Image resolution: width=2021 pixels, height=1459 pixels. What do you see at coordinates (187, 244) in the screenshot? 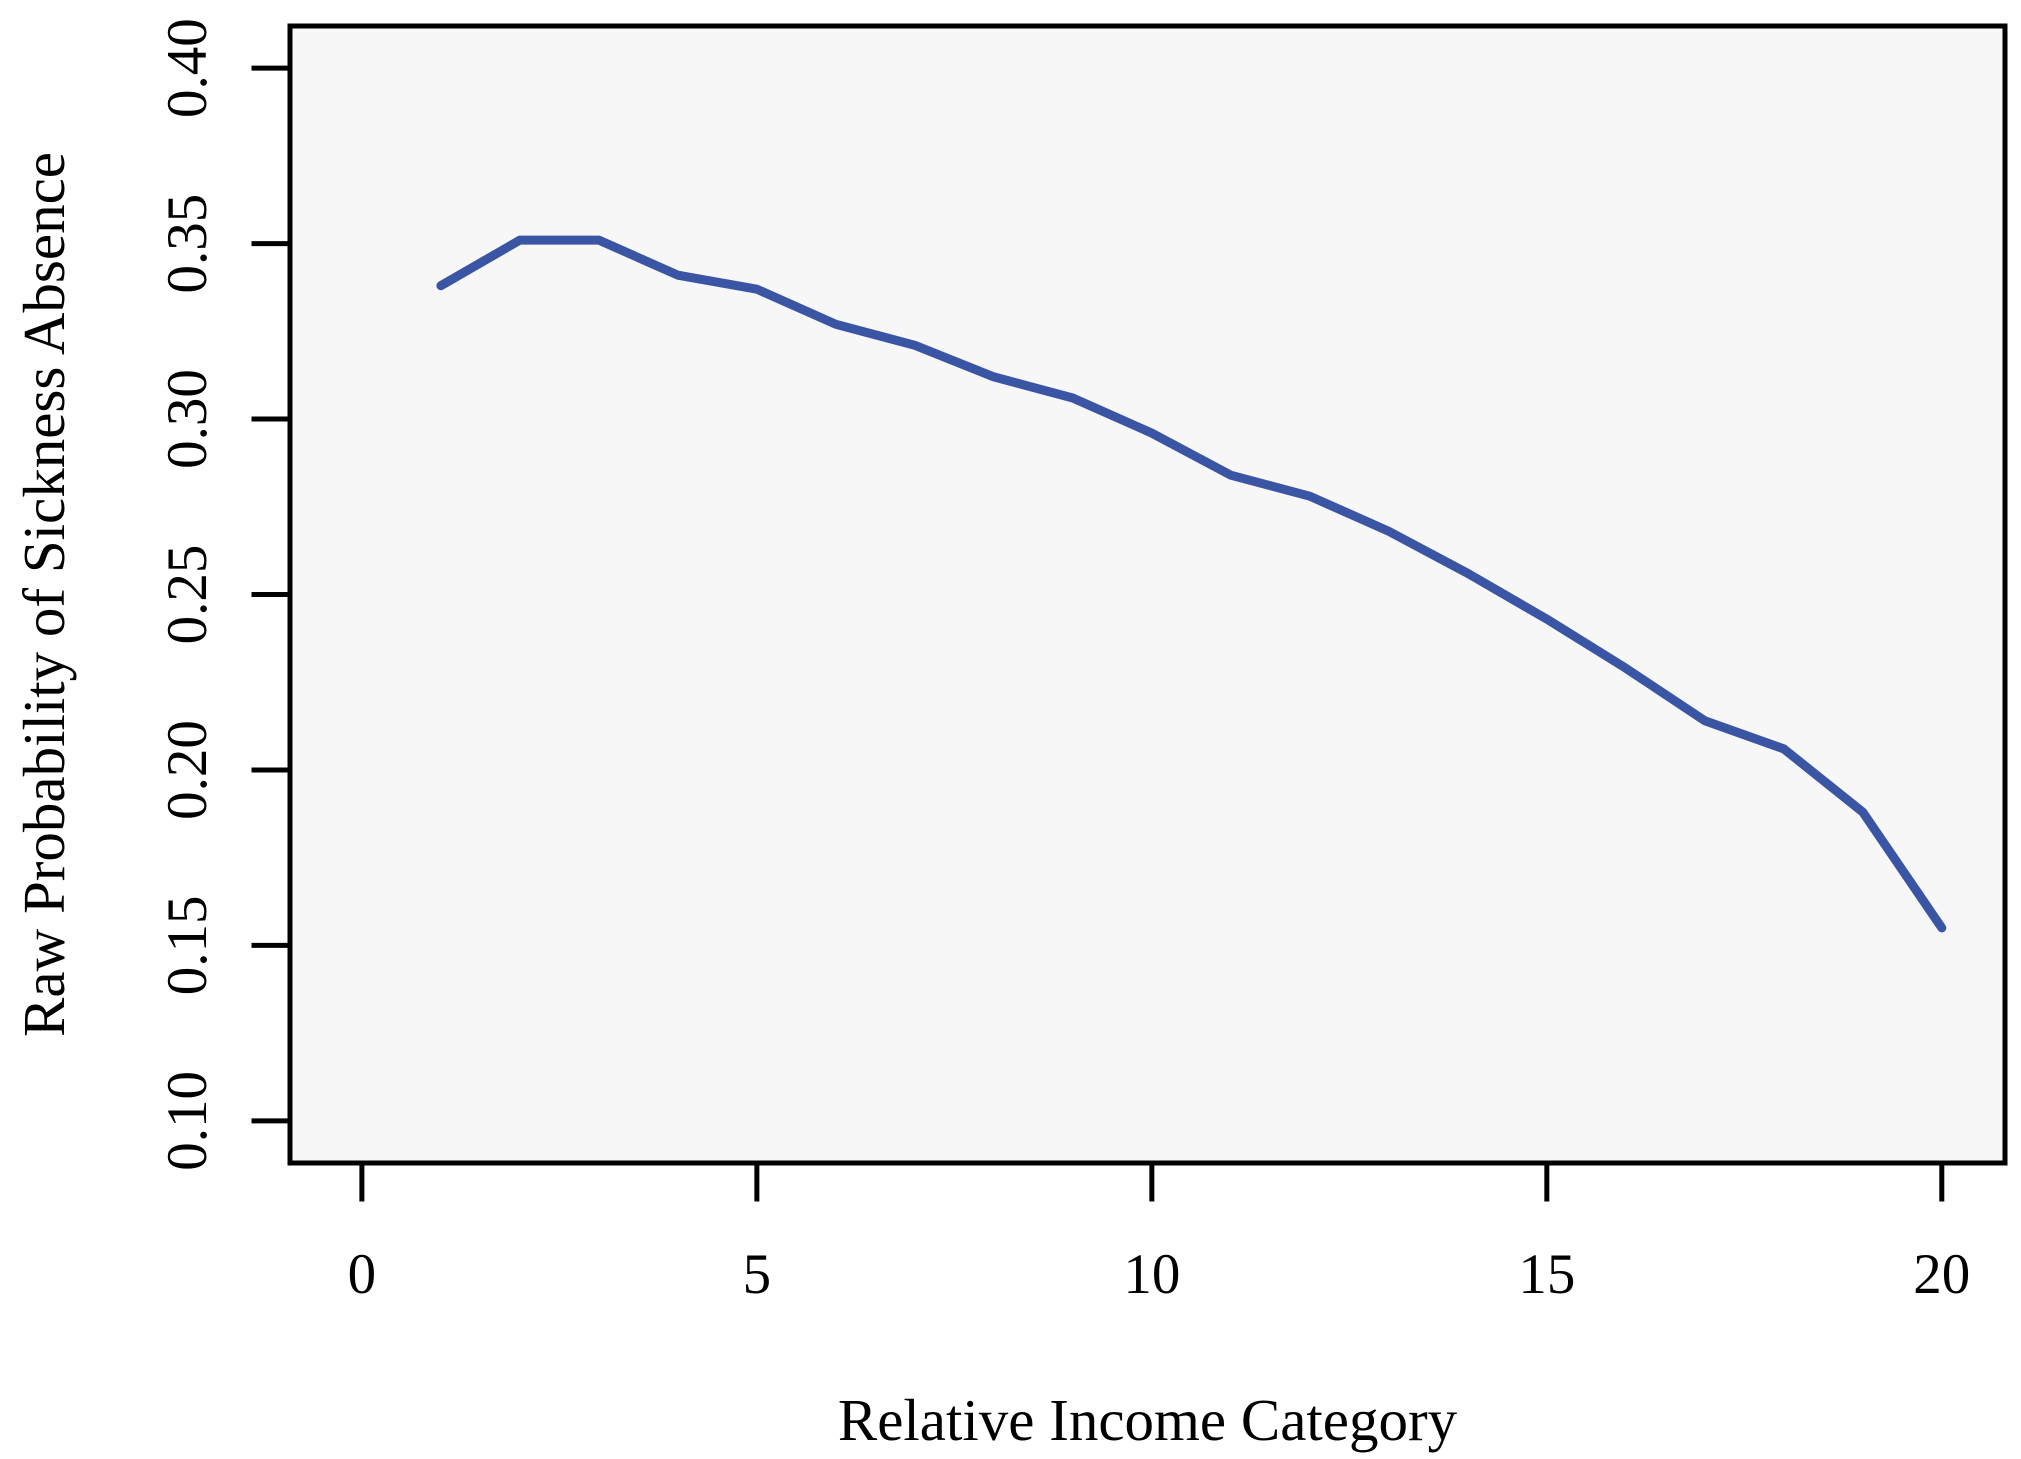
I see `y-tick-label: 0.35` at bounding box center [187, 244].